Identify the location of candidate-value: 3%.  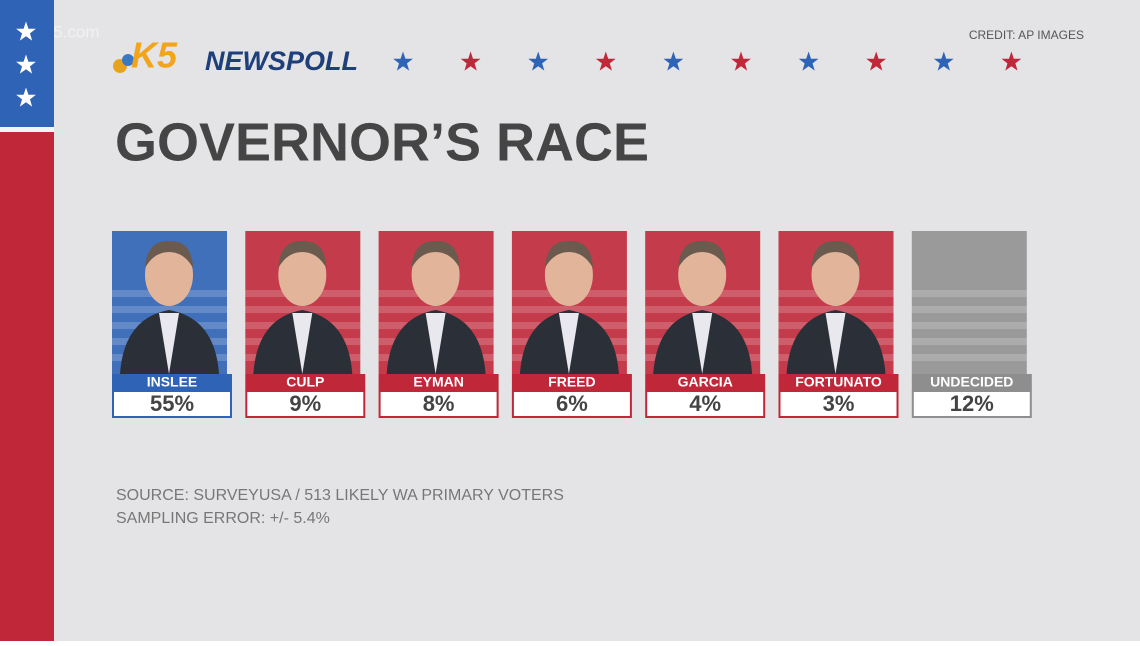
(839, 403).